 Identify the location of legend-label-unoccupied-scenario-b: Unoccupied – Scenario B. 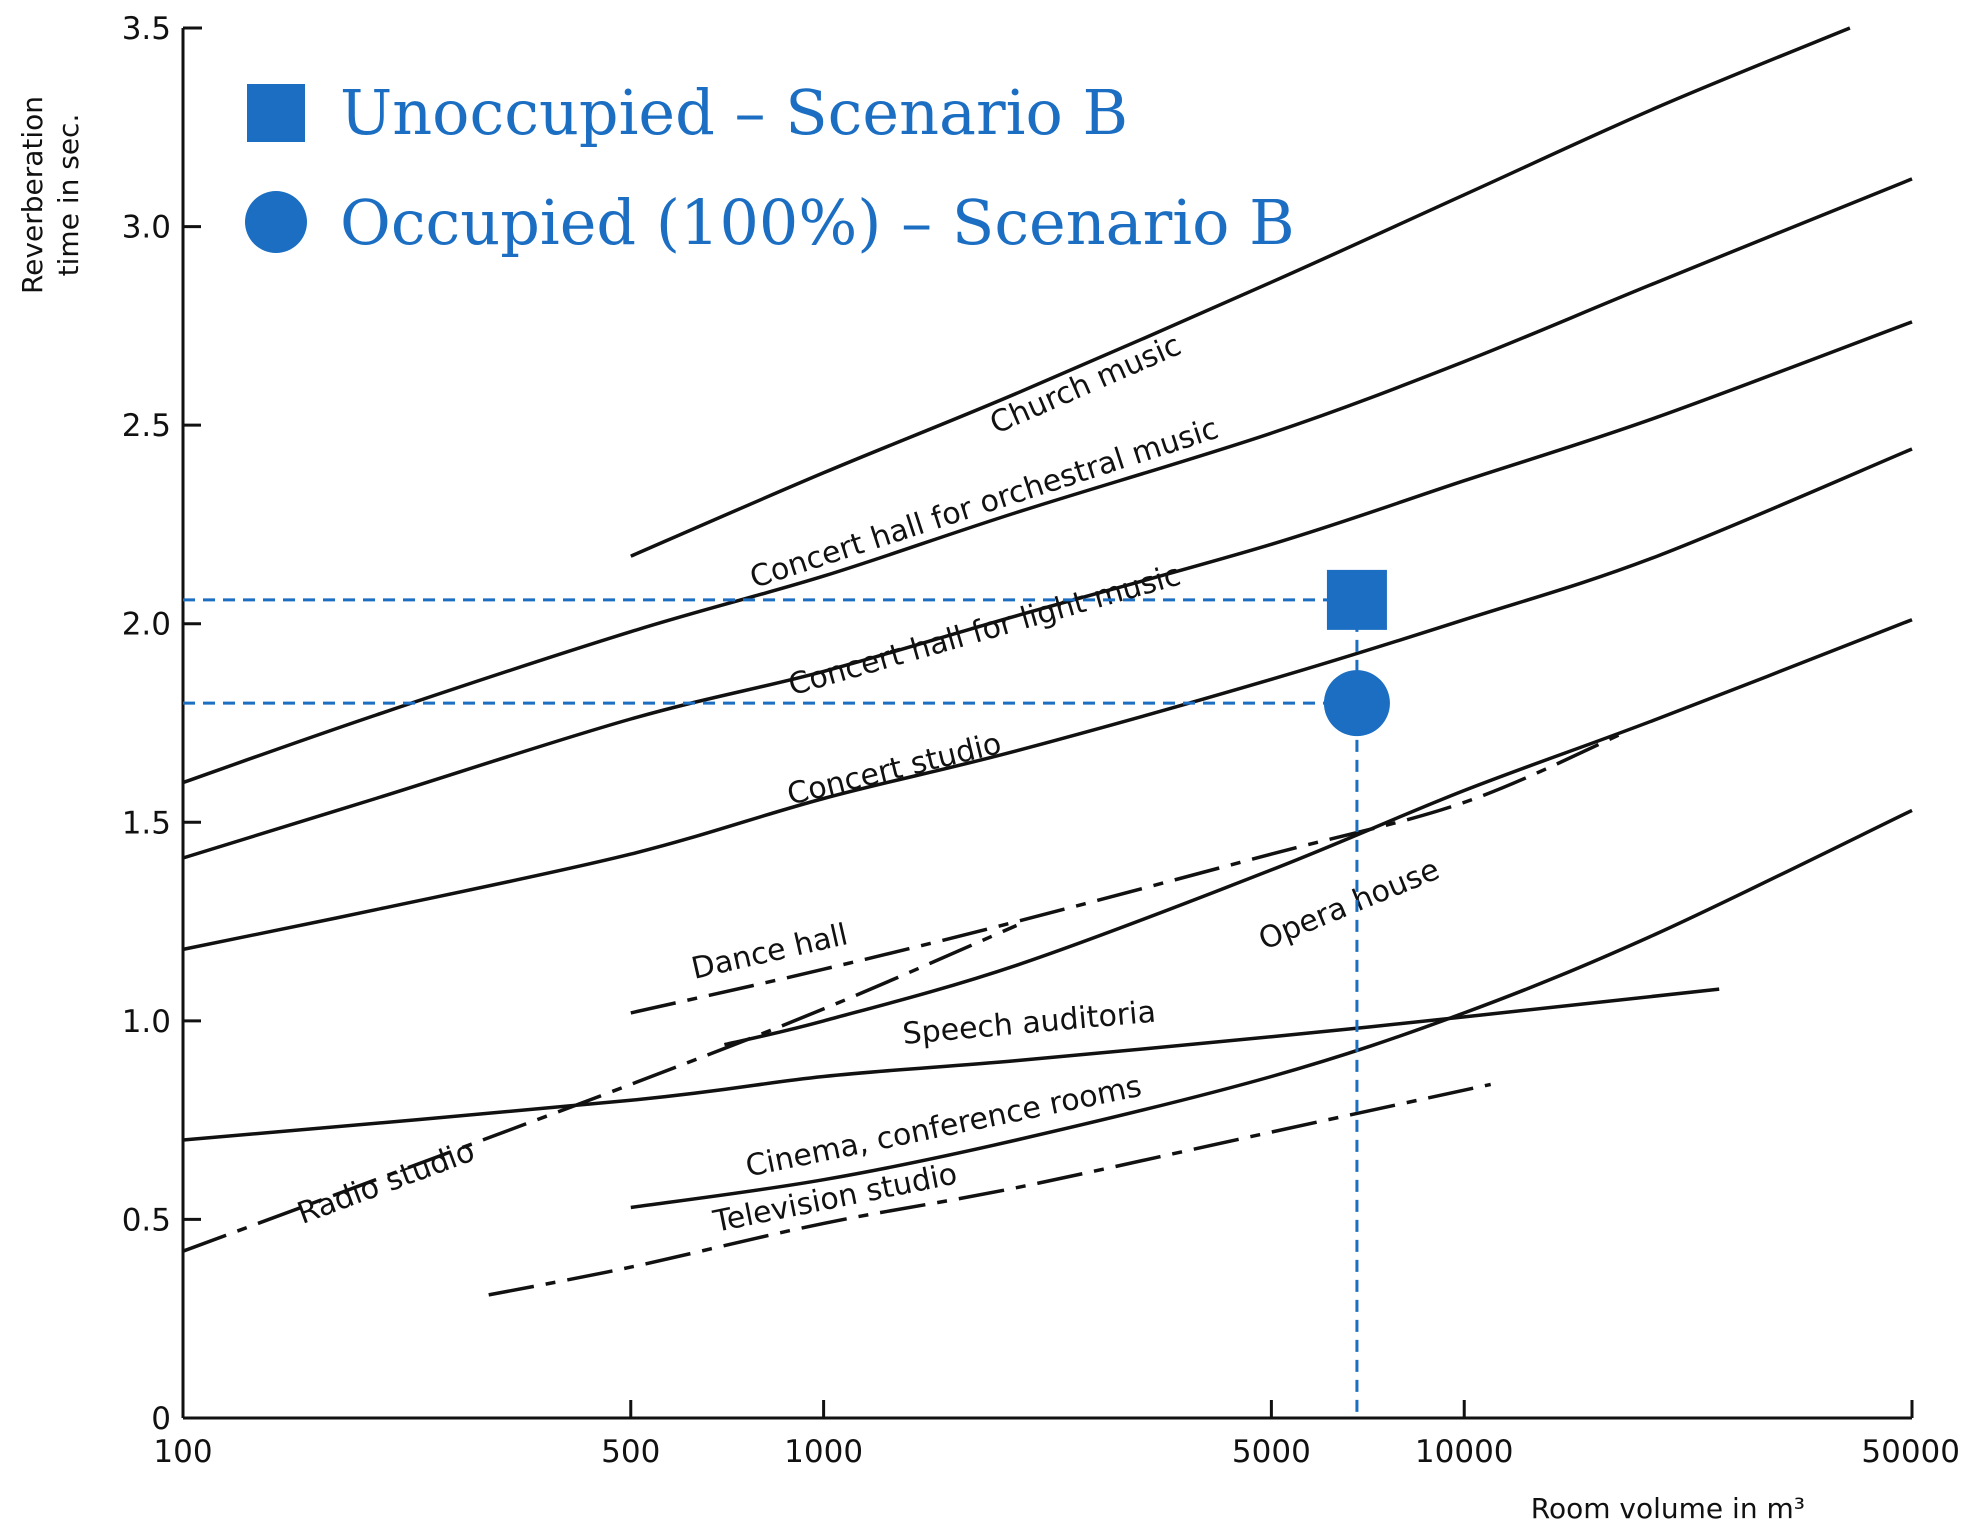
(734, 112).